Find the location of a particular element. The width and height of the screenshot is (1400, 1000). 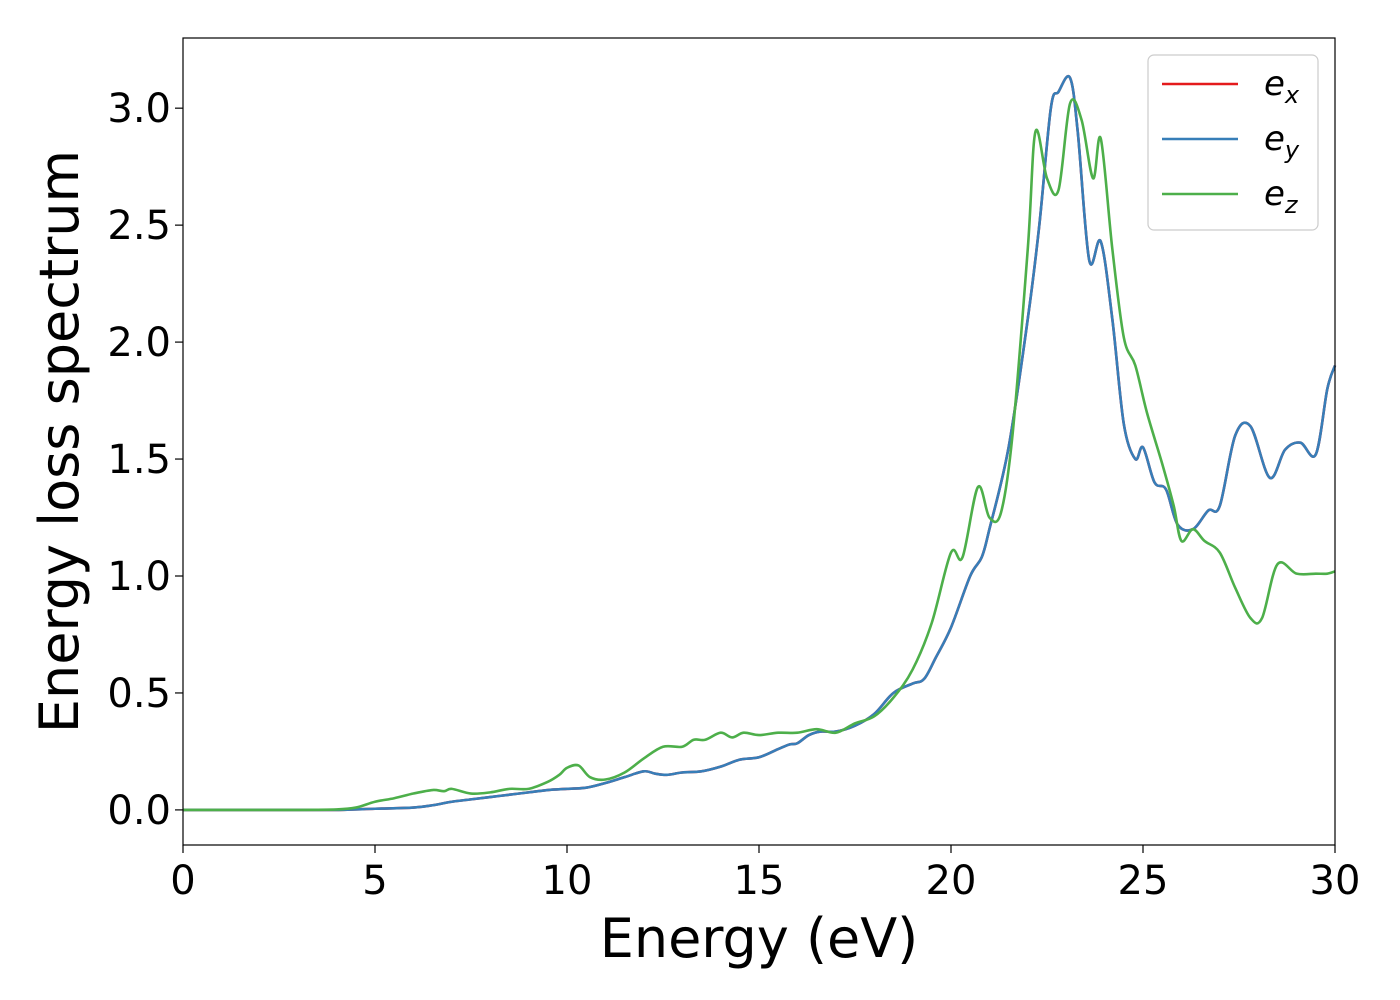

x-tick-label: 25 is located at coordinates (1143, 881).